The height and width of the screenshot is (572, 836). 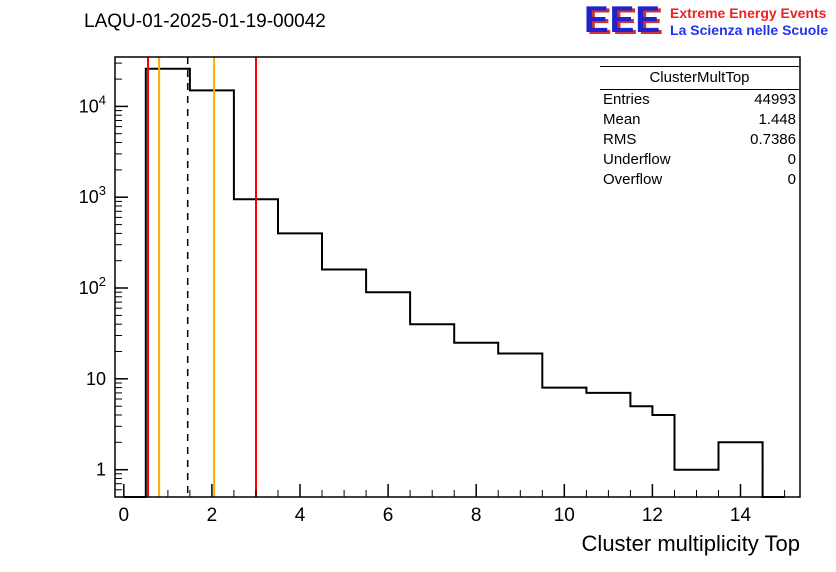 I want to click on x-tick-label: 6, so click(x=388, y=515).